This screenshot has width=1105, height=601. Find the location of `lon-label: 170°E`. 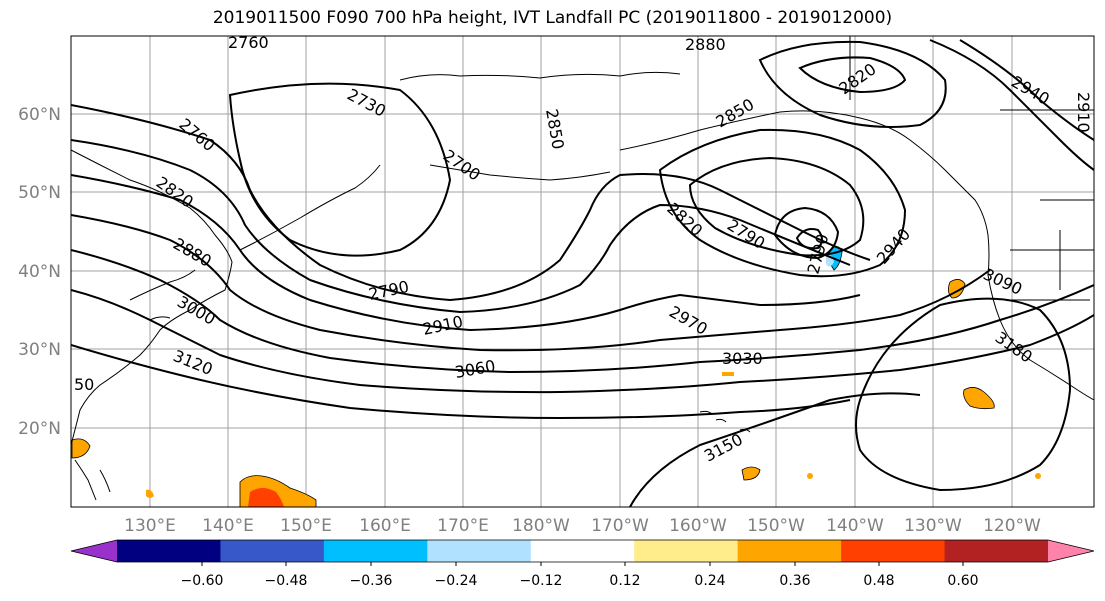

lon-label: 170°E is located at coordinates (463, 526).